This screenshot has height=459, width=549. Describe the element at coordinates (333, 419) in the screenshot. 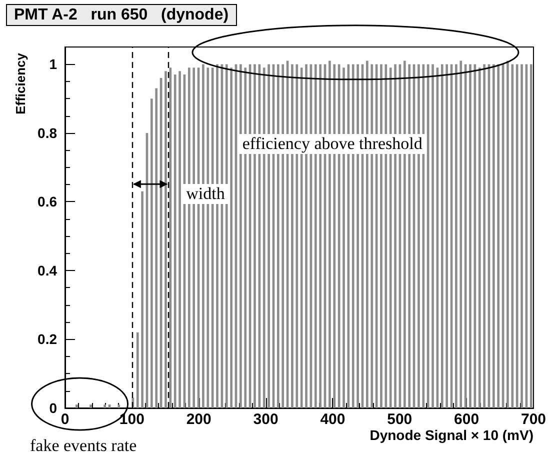

I see `x-tick-label: 400` at that location.